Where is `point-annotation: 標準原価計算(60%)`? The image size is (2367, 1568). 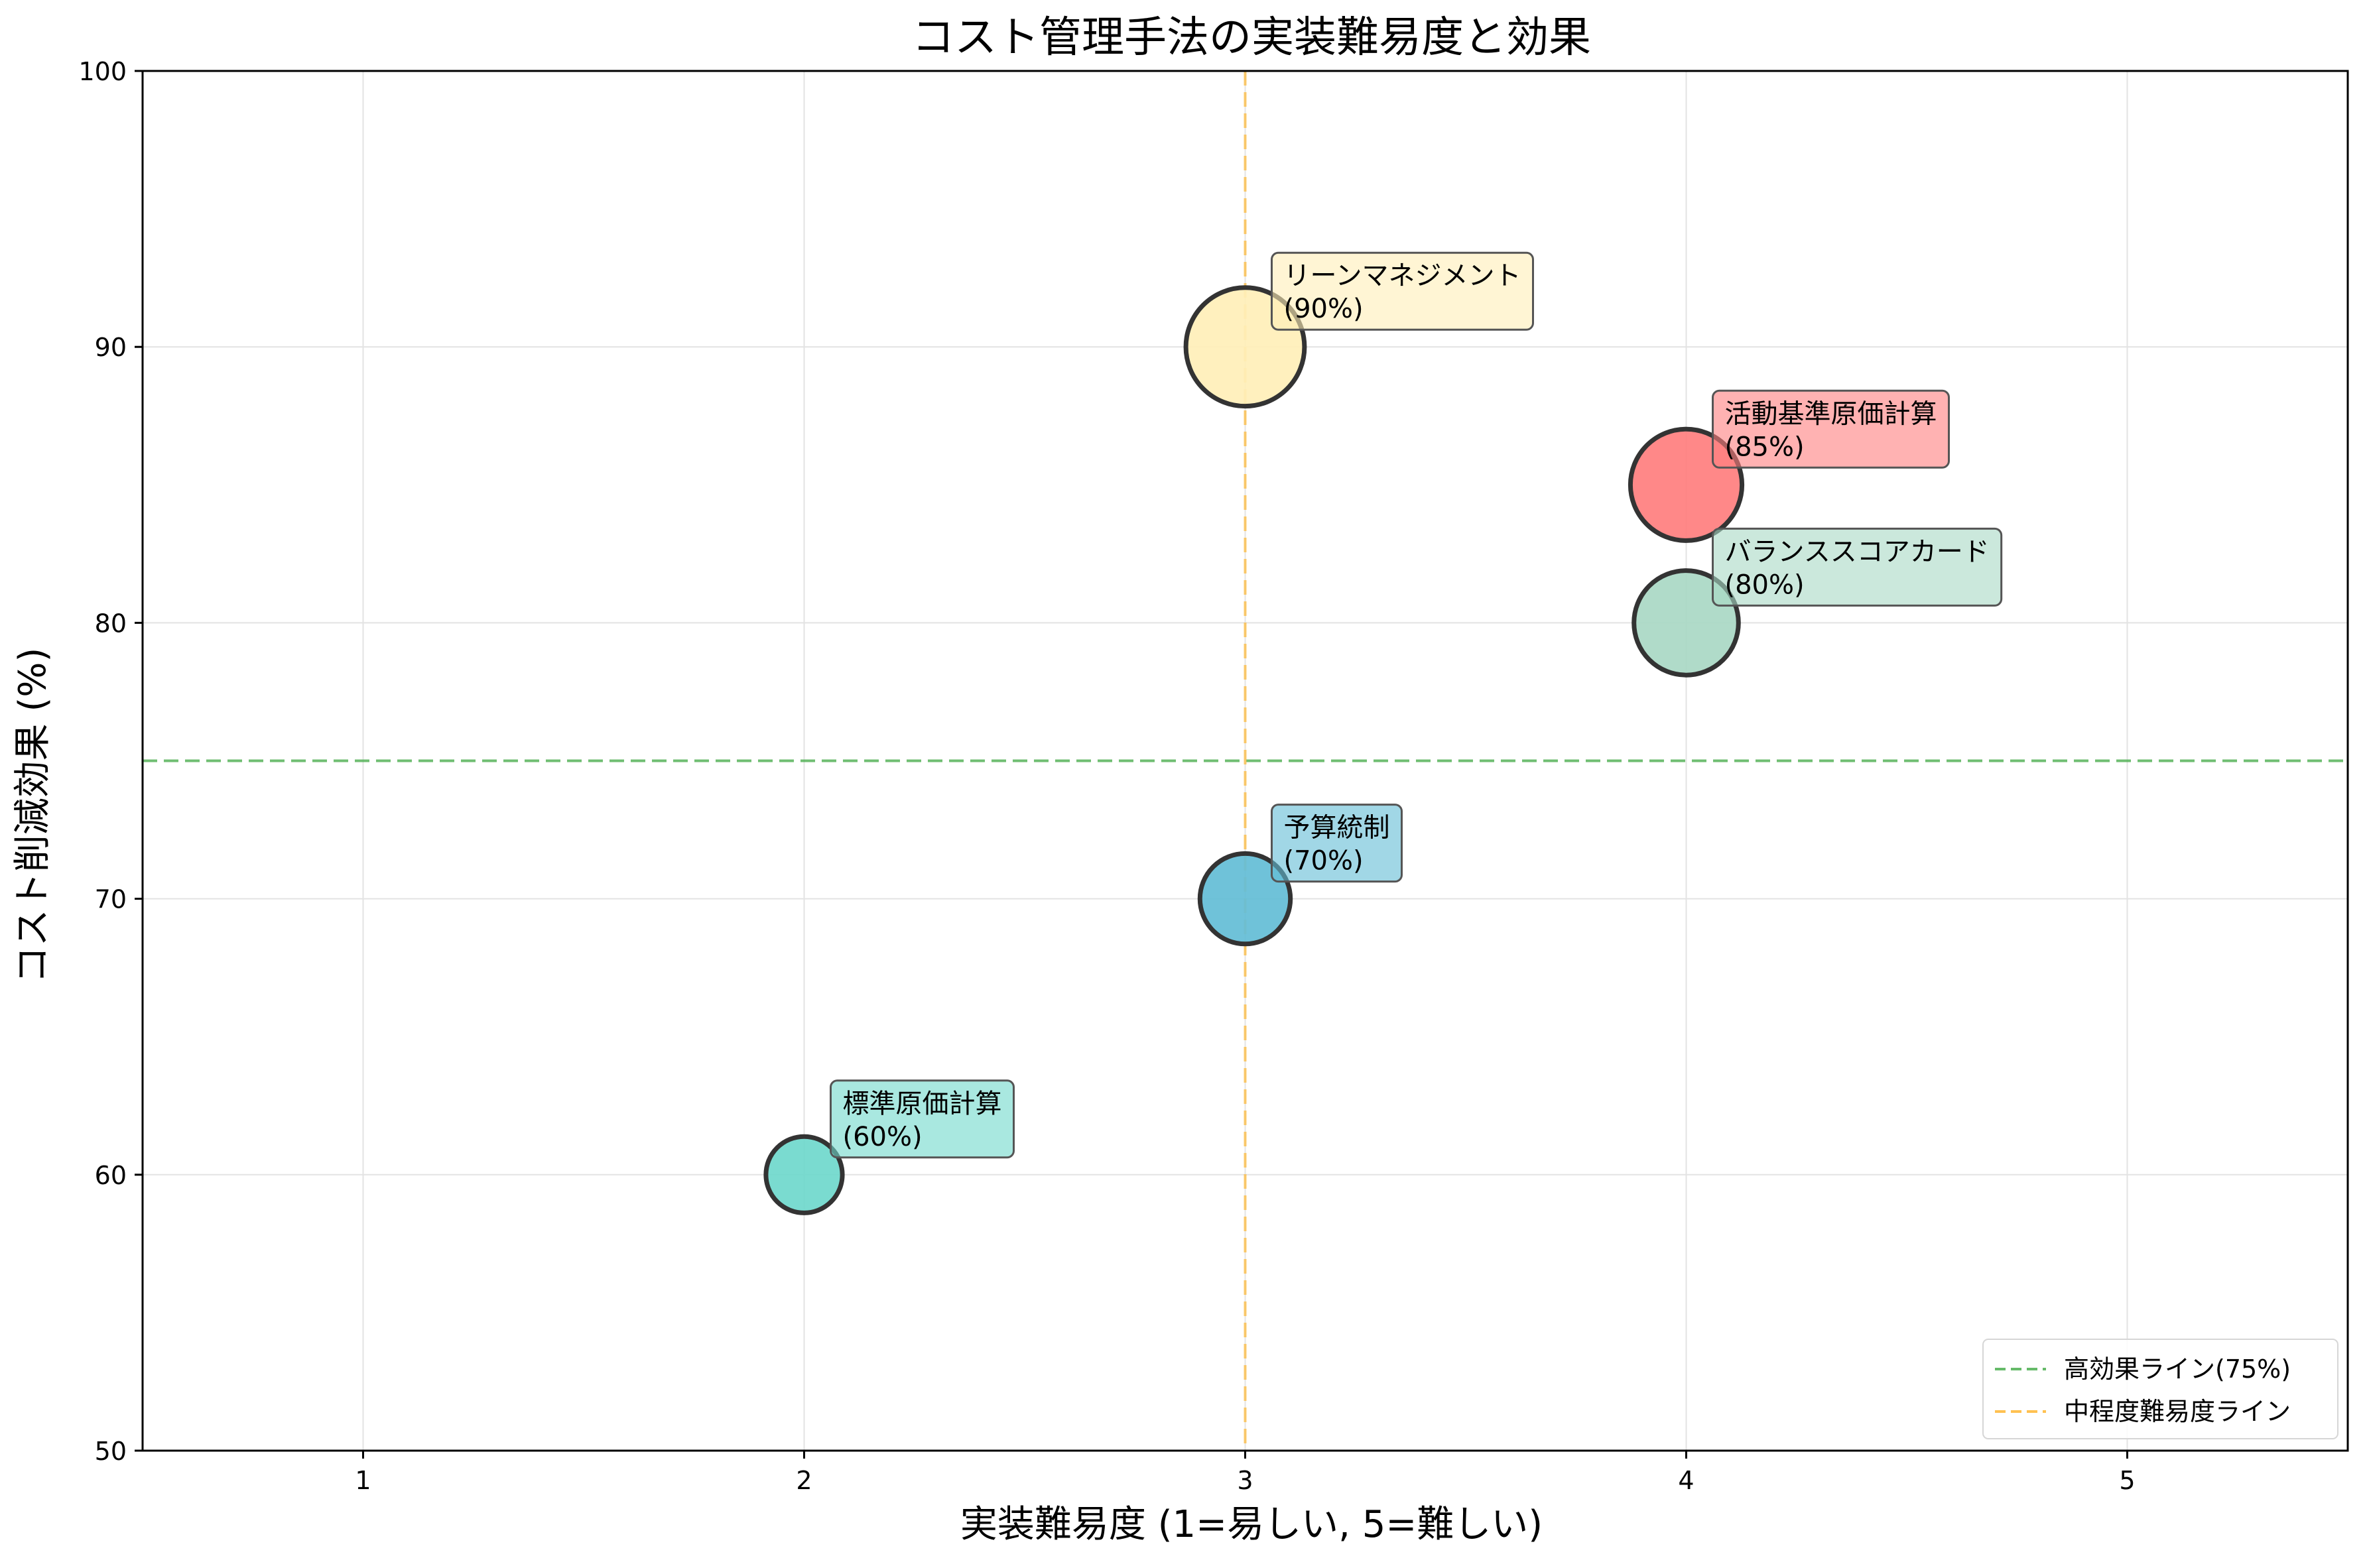 point-annotation: 標準原価計算(60%) is located at coordinates (922, 1119).